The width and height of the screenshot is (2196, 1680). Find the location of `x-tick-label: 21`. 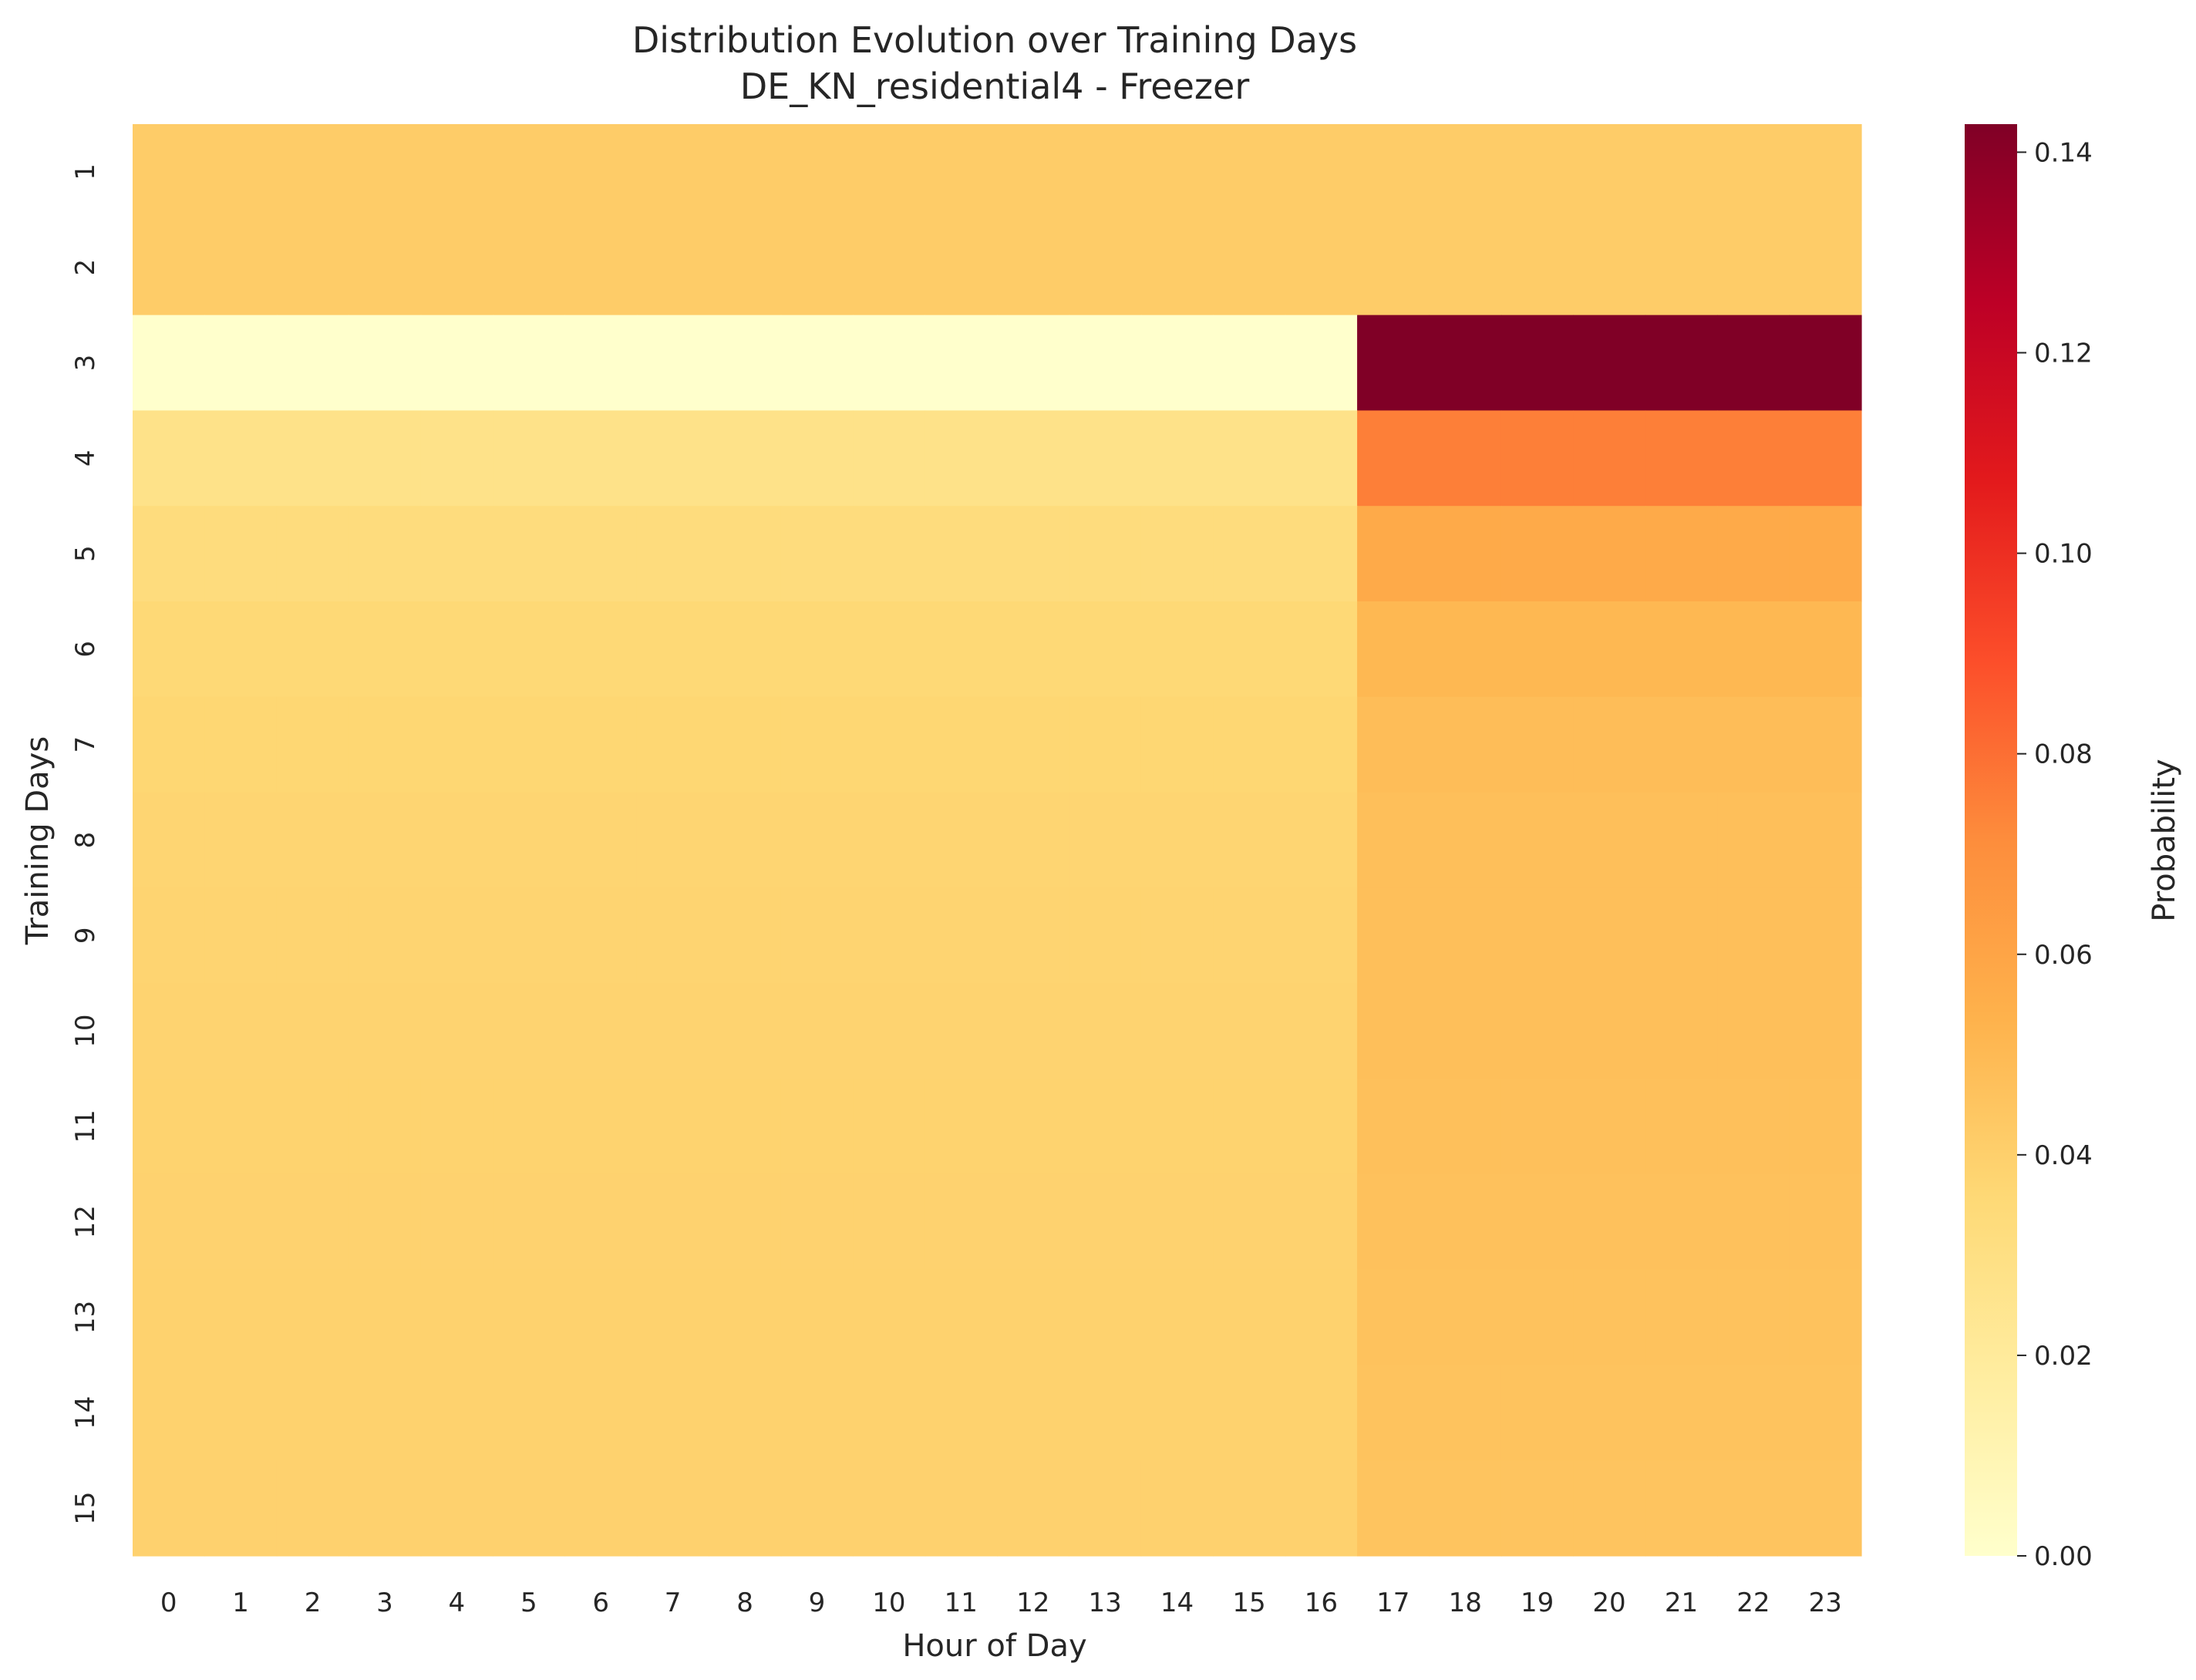

x-tick-label: 21 is located at coordinates (1681, 1603).